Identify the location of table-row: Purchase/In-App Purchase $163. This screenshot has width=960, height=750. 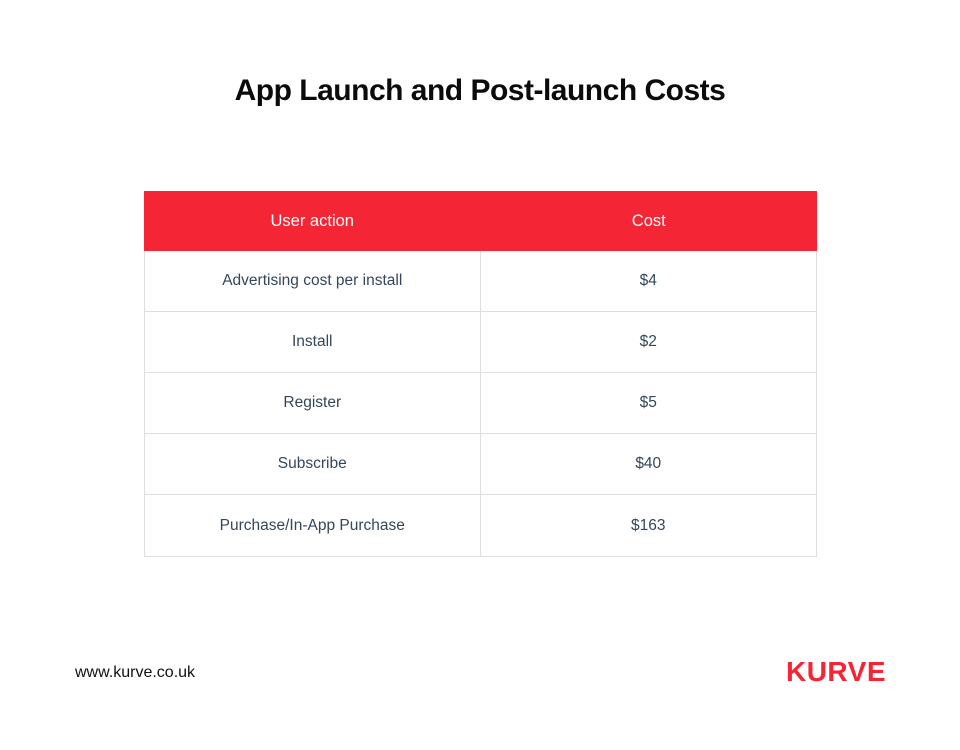
(480, 525).